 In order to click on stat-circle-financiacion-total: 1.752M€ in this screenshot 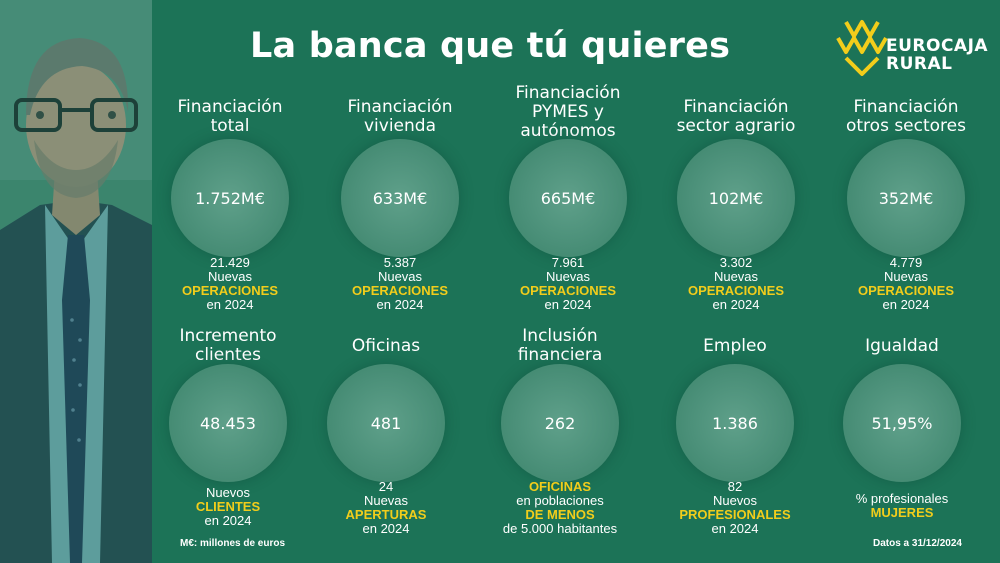, I will do `click(230, 198)`.